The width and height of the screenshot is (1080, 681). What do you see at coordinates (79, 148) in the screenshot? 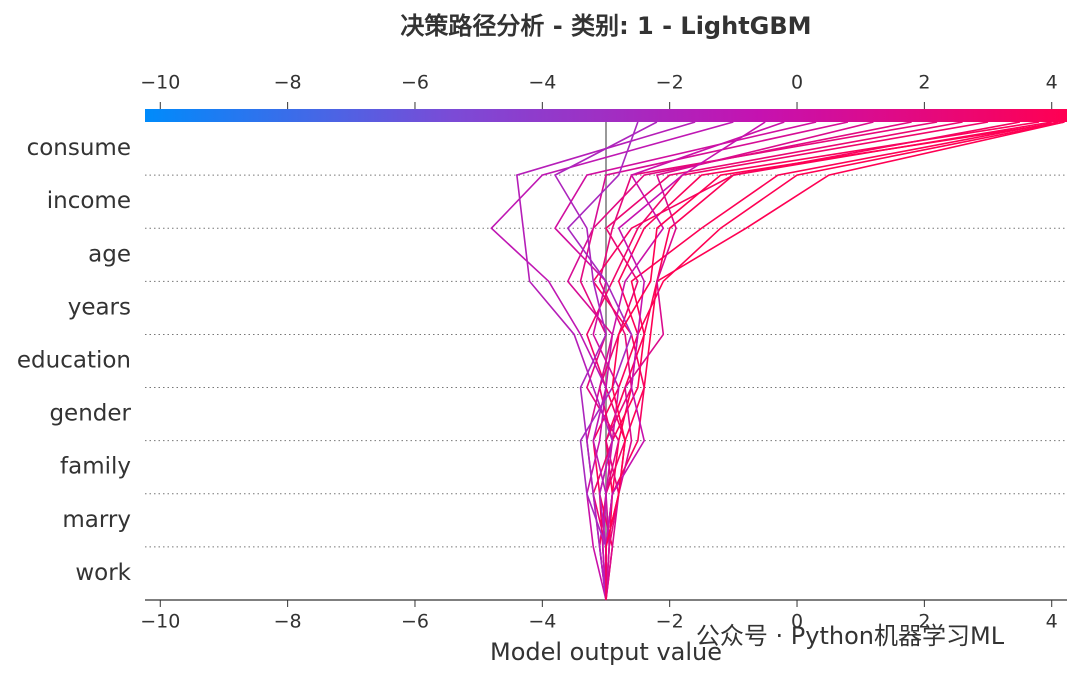
I see `y-tick-label: consume` at bounding box center [79, 148].